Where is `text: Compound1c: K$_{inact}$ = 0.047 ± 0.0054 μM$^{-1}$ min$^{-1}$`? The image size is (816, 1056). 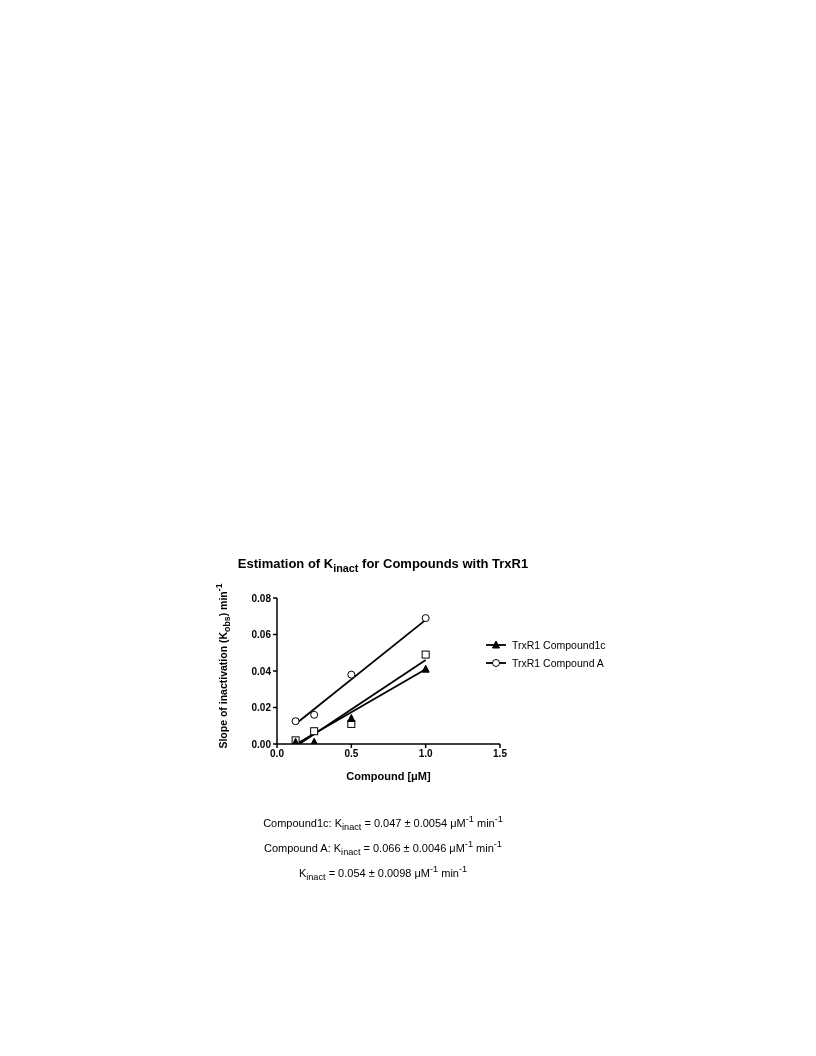 text: Compound1c: K$_{inact}$ = 0.047 ± 0.0054 μM$^{-1}$ min$^{-1}$ is located at coordinates (383, 823).